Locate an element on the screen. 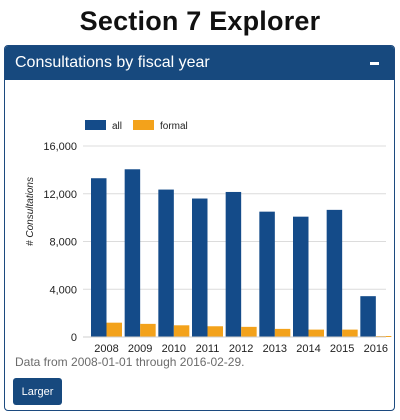 This screenshot has height=420, width=400. panel-header: Consultations by fiscal year is located at coordinates (199, 63).